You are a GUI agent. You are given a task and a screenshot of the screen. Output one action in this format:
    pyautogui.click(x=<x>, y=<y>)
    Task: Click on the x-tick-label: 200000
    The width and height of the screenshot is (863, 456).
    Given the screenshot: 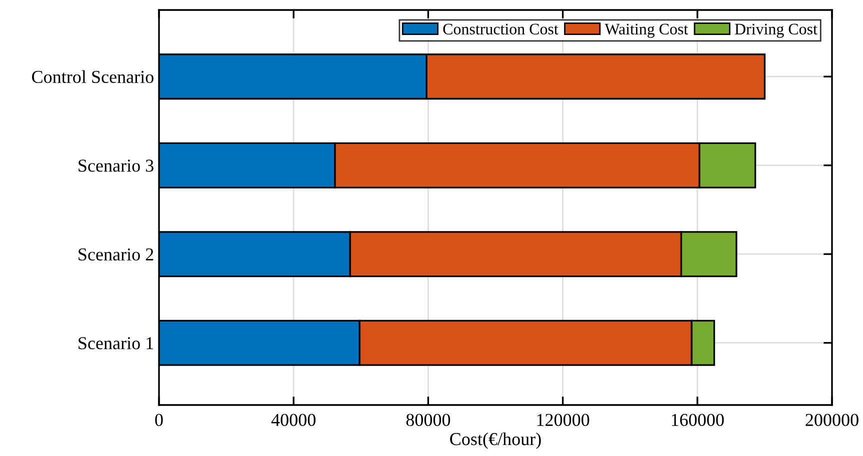 What is the action you would take?
    pyautogui.click(x=832, y=420)
    